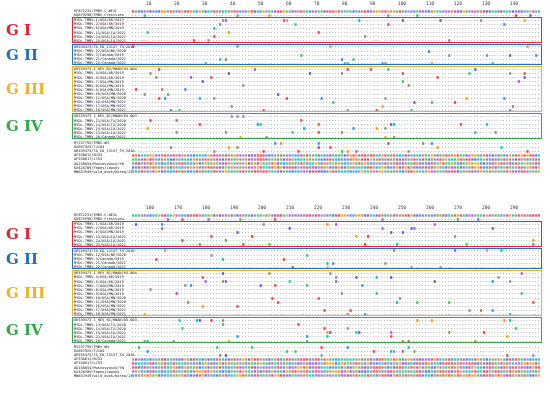  Describe the element at coordinates (99, 15) in the screenshot. I see `sequence-name: KU879298/TMBV-Crestview` at that location.